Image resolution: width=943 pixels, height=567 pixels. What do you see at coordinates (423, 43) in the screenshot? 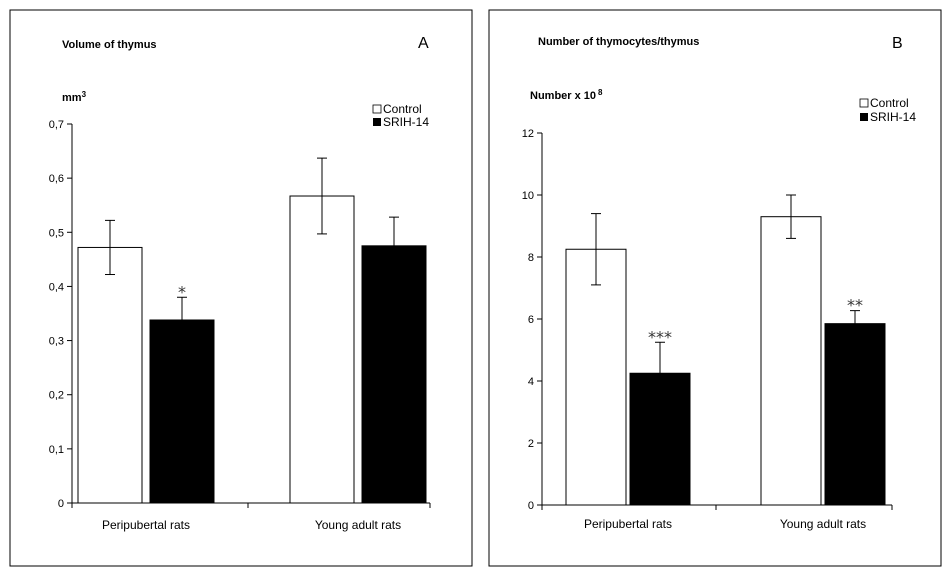
I see `panel-letter: A` at bounding box center [423, 43].